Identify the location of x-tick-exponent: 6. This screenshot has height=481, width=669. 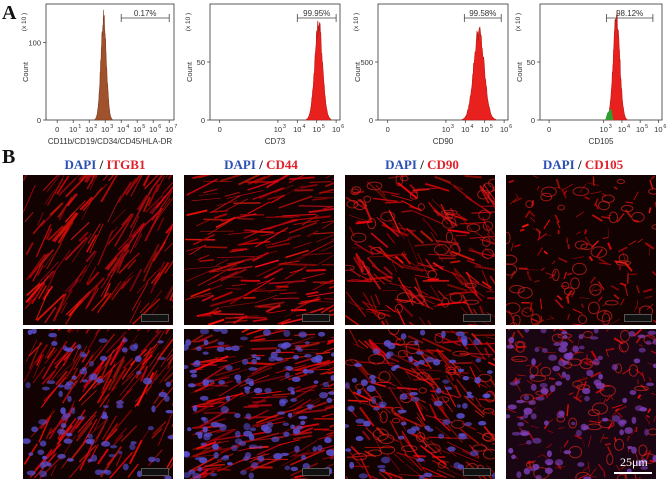
(342, 127).